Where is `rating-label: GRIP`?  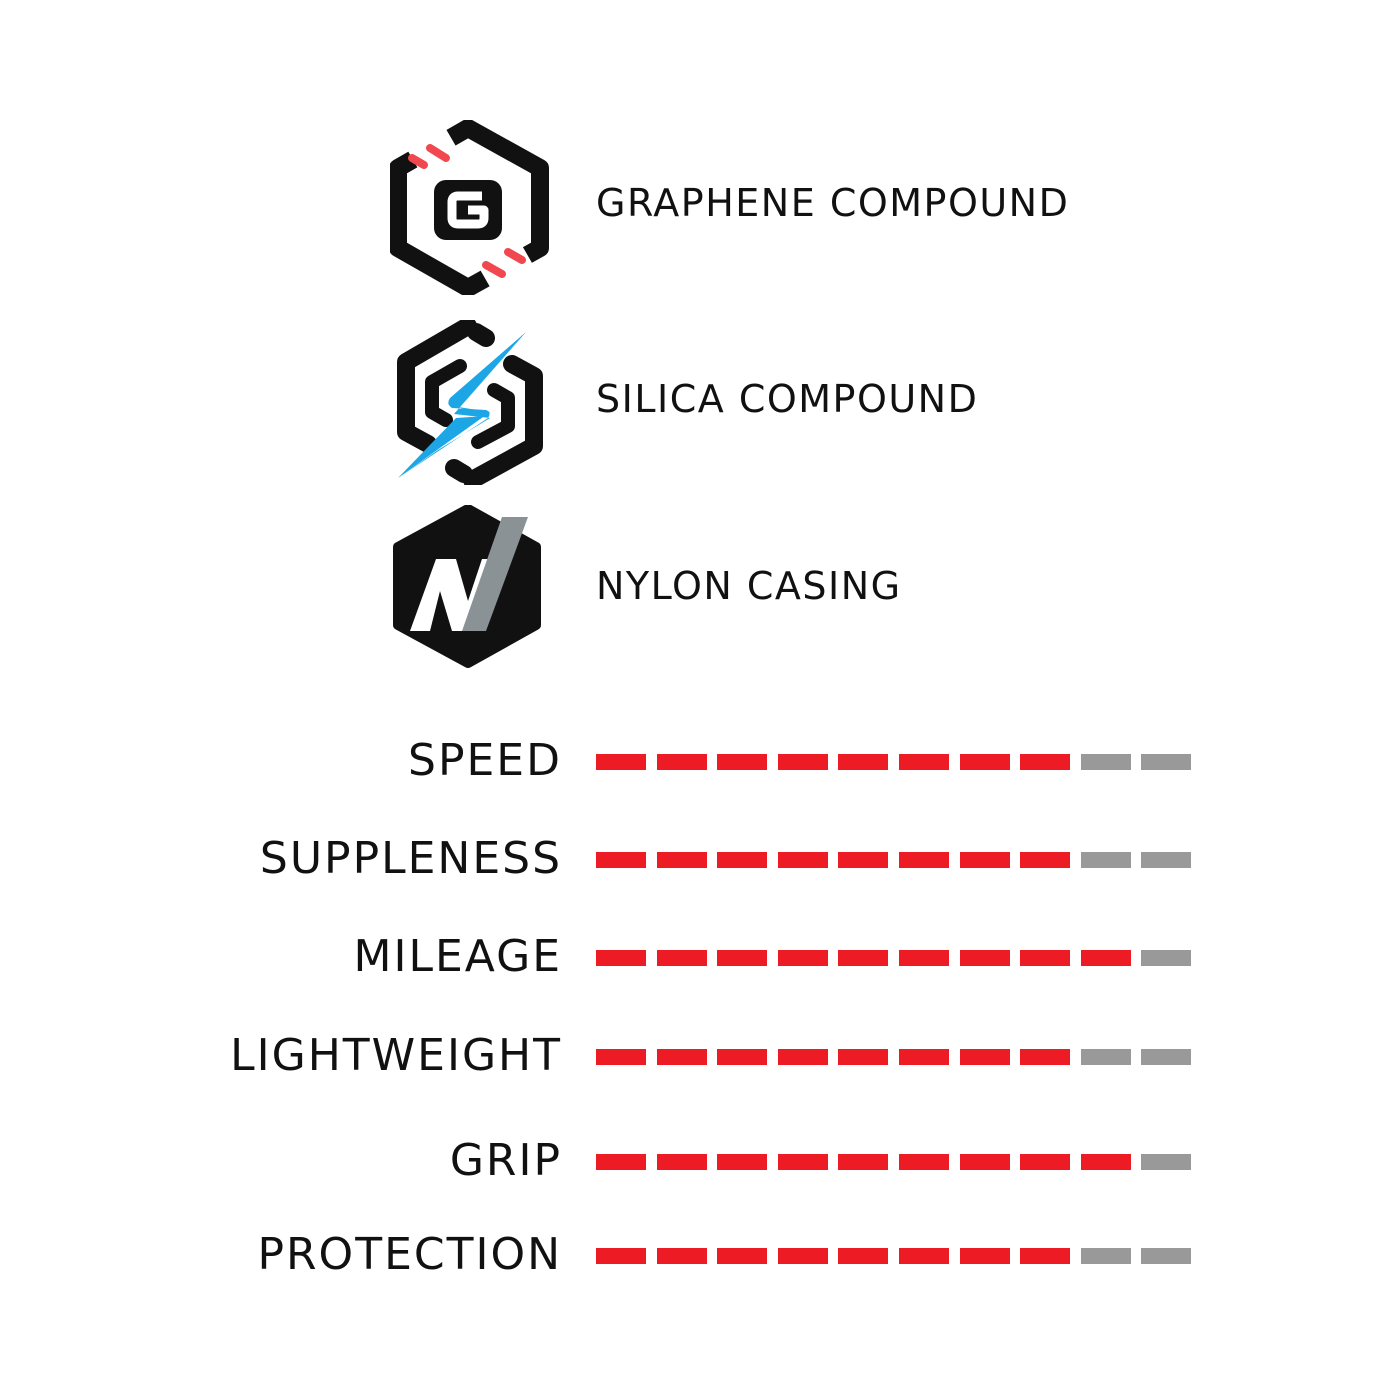 rating-label: GRIP is located at coordinates (505, 1160).